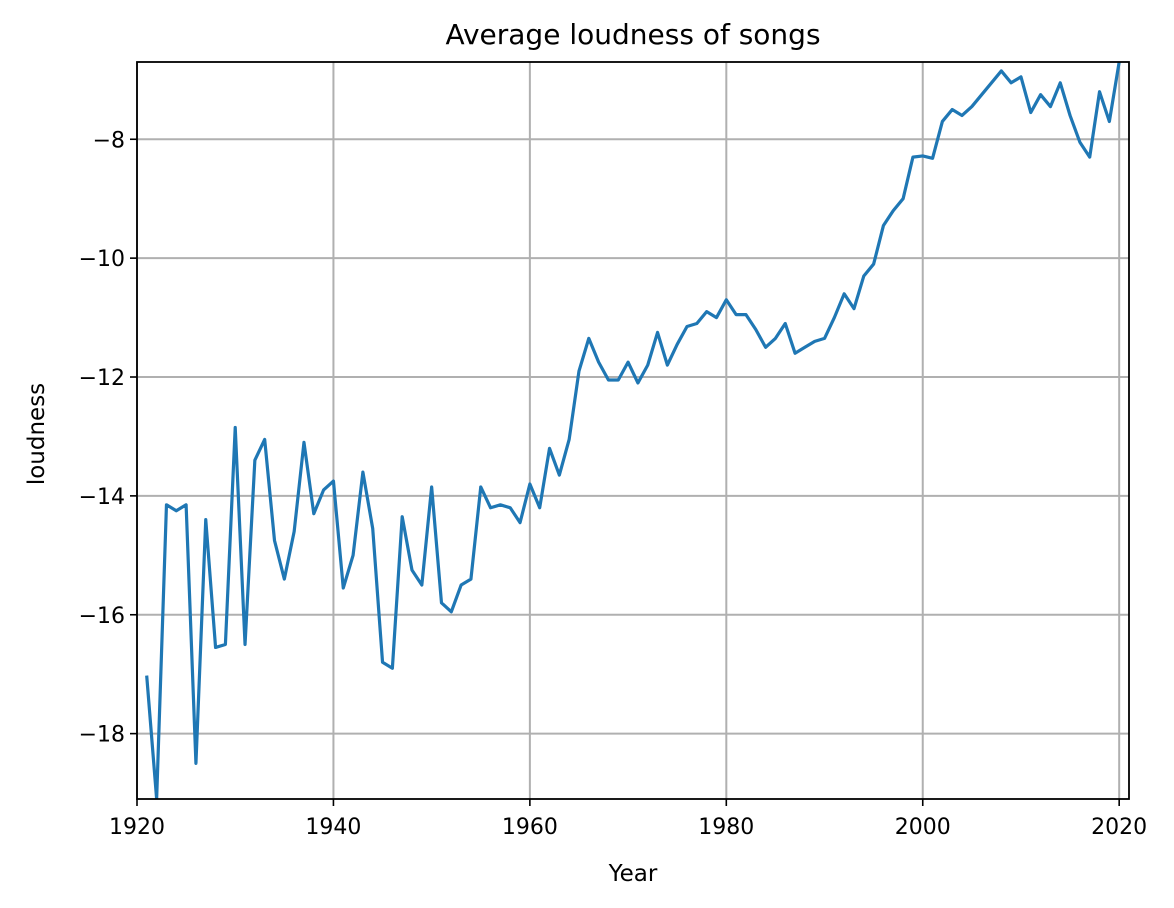  Describe the element at coordinates (102, 259) in the screenshot. I see `y-tick-label: −10` at that location.